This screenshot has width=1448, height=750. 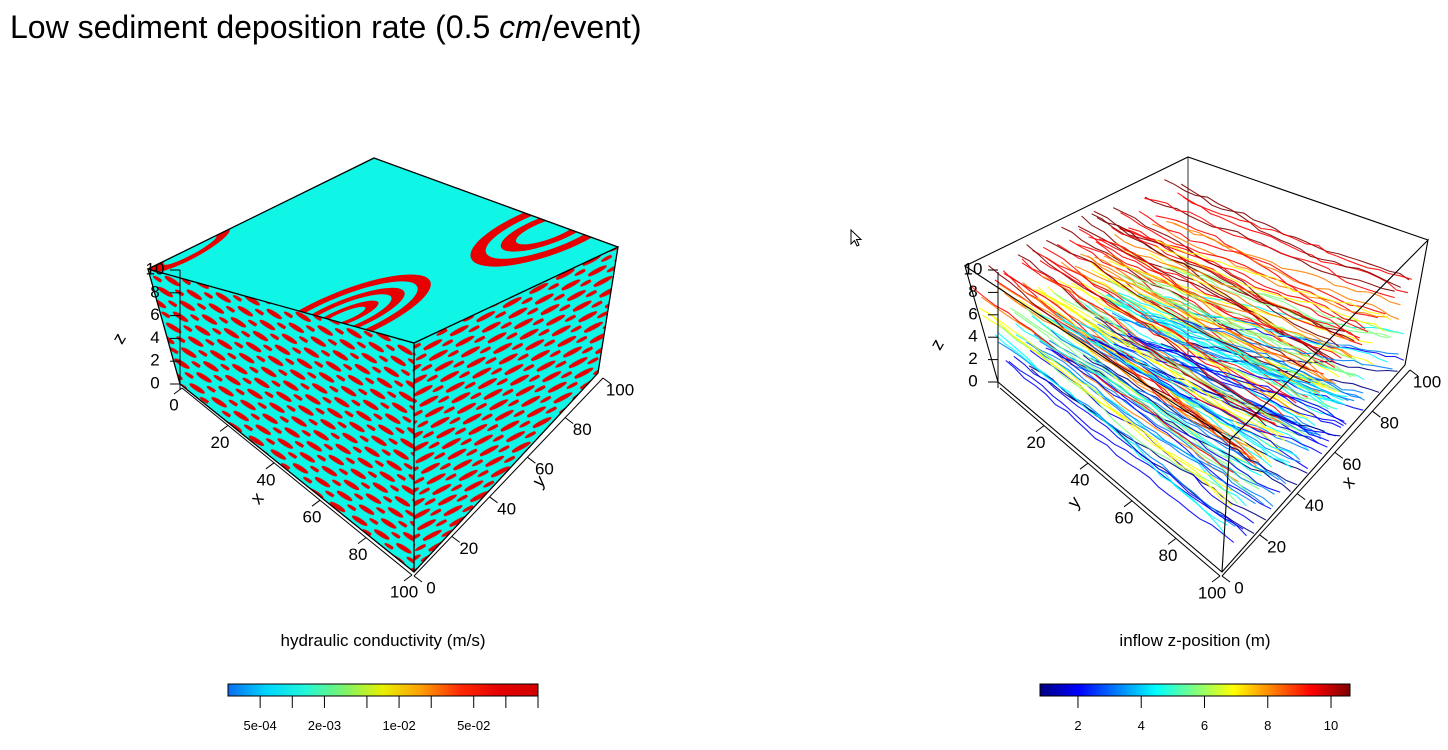 What do you see at coordinates (1073, 502) in the screenshot?
I see `y-axis-title: y` at bounding box center [1073, 502].